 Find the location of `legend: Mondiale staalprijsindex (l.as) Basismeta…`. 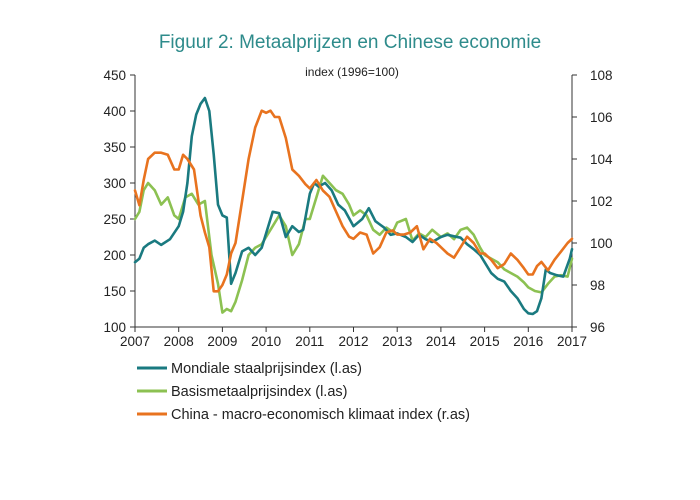

legend: Mondiale staalprijsindex (l.as) Basismeta… is located at coordinates (303, 392).